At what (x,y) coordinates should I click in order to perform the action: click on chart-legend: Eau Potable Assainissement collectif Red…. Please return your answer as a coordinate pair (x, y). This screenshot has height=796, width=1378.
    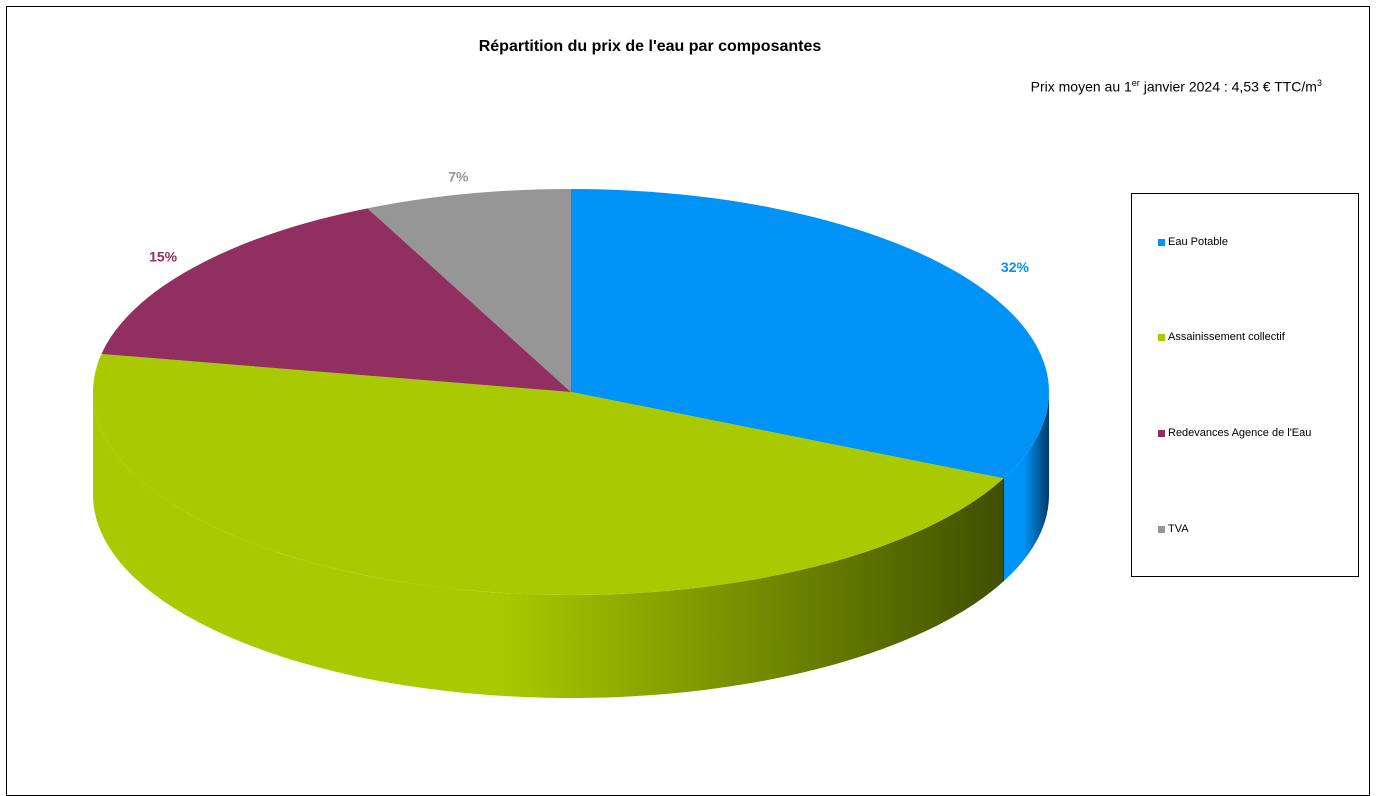
    Looking at the image, I should click on (1245, 385).